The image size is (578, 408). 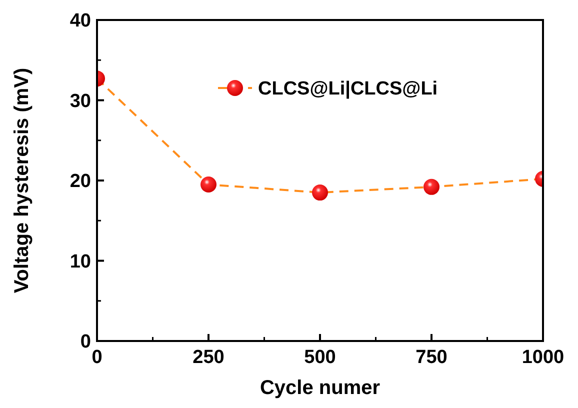 What do you see at coordinates (348, 89) in the screenshot?
I see `legend-label: CLCS@Li|CLCS@Li` at bounding box center [348, 89].